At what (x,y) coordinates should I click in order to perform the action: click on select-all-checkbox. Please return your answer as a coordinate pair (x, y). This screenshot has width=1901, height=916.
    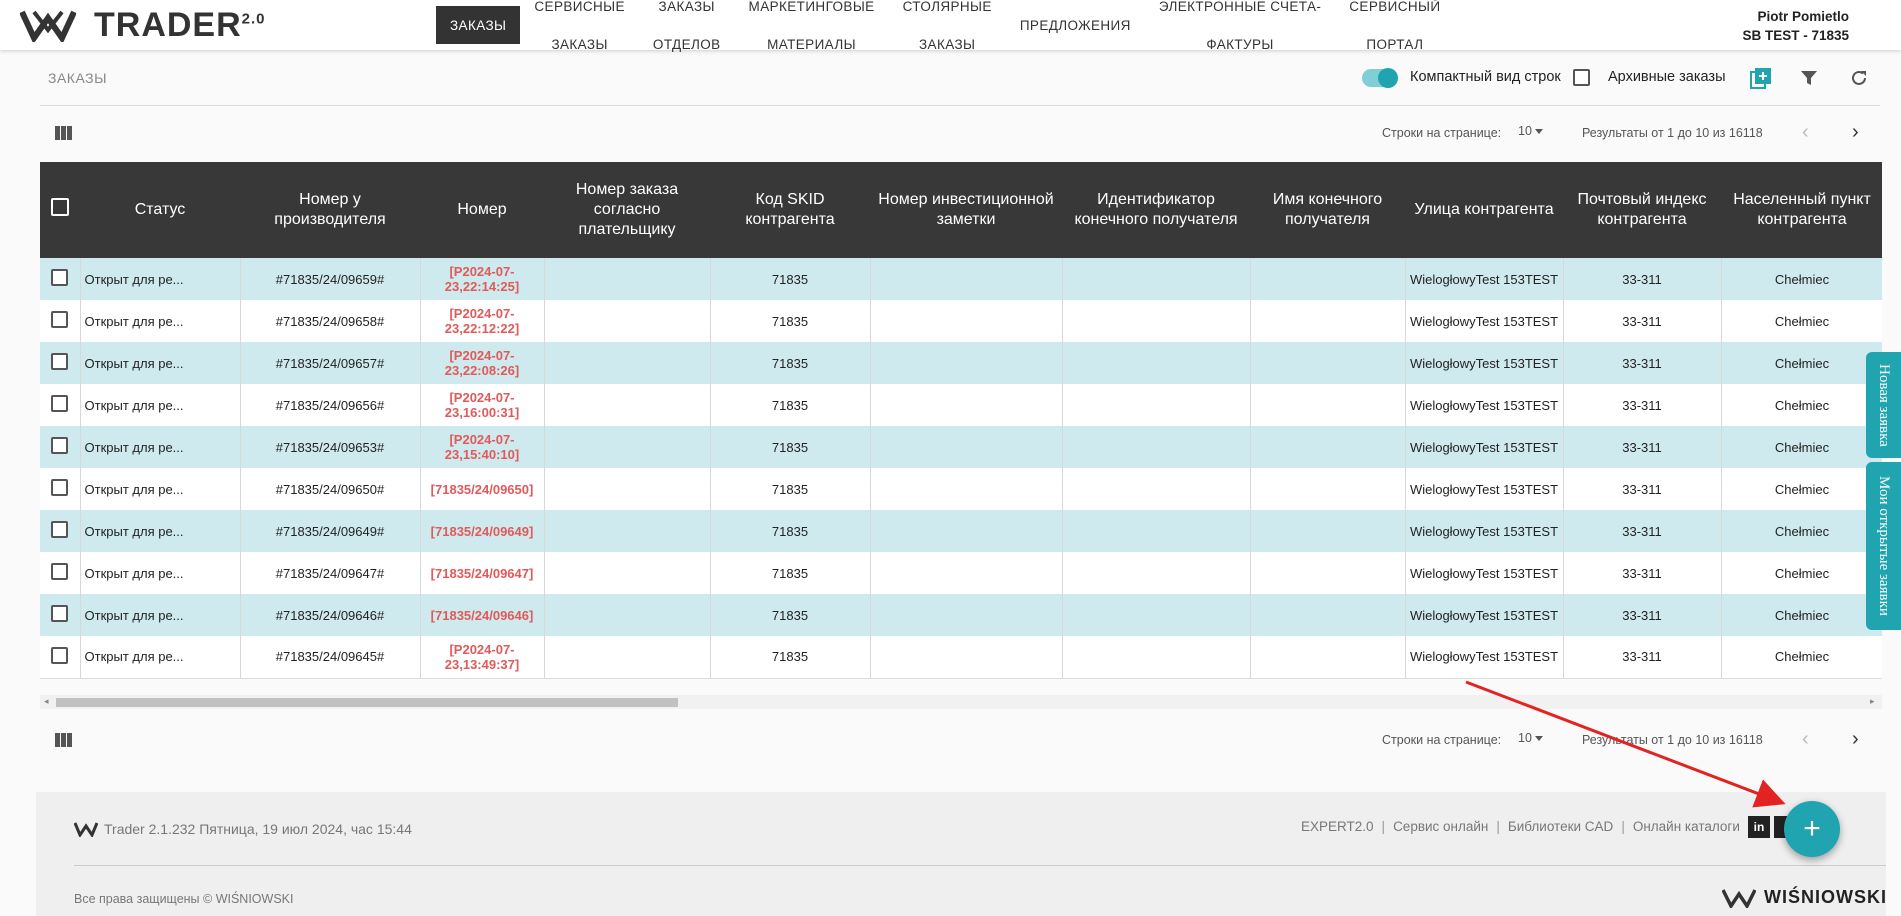
    Looking at the image, I should click on (60, 210).